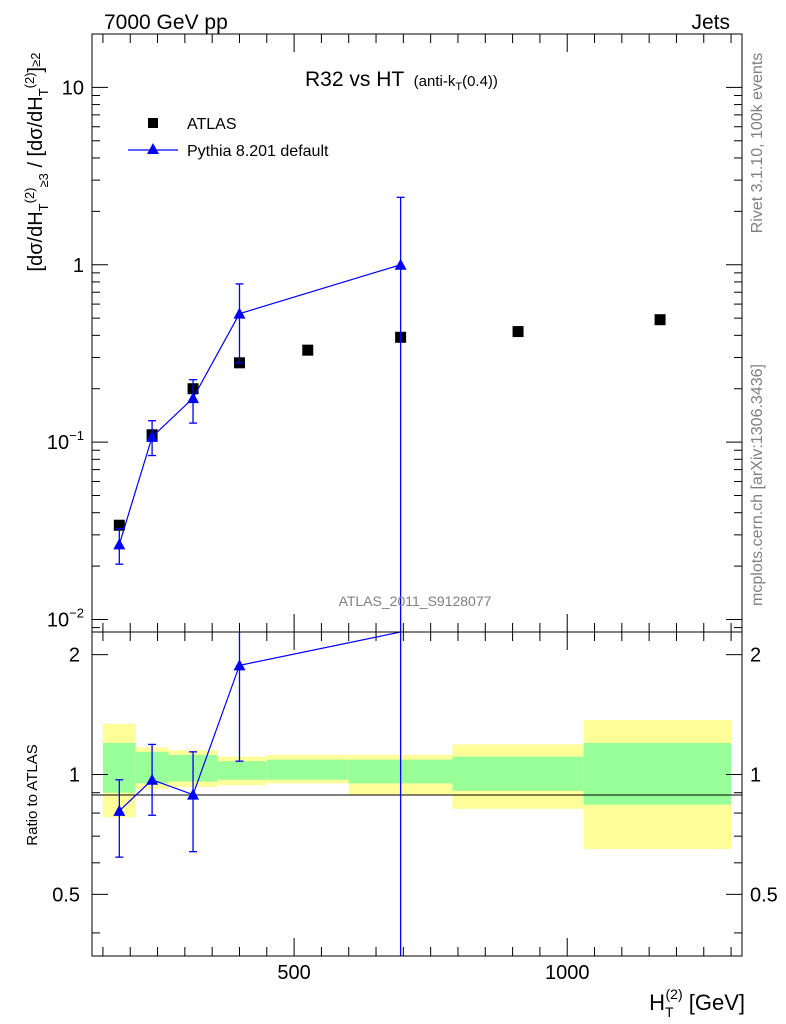  Describe the element at coordinates (259, 404) in the screenshot. I see `pythia-line` at that location.